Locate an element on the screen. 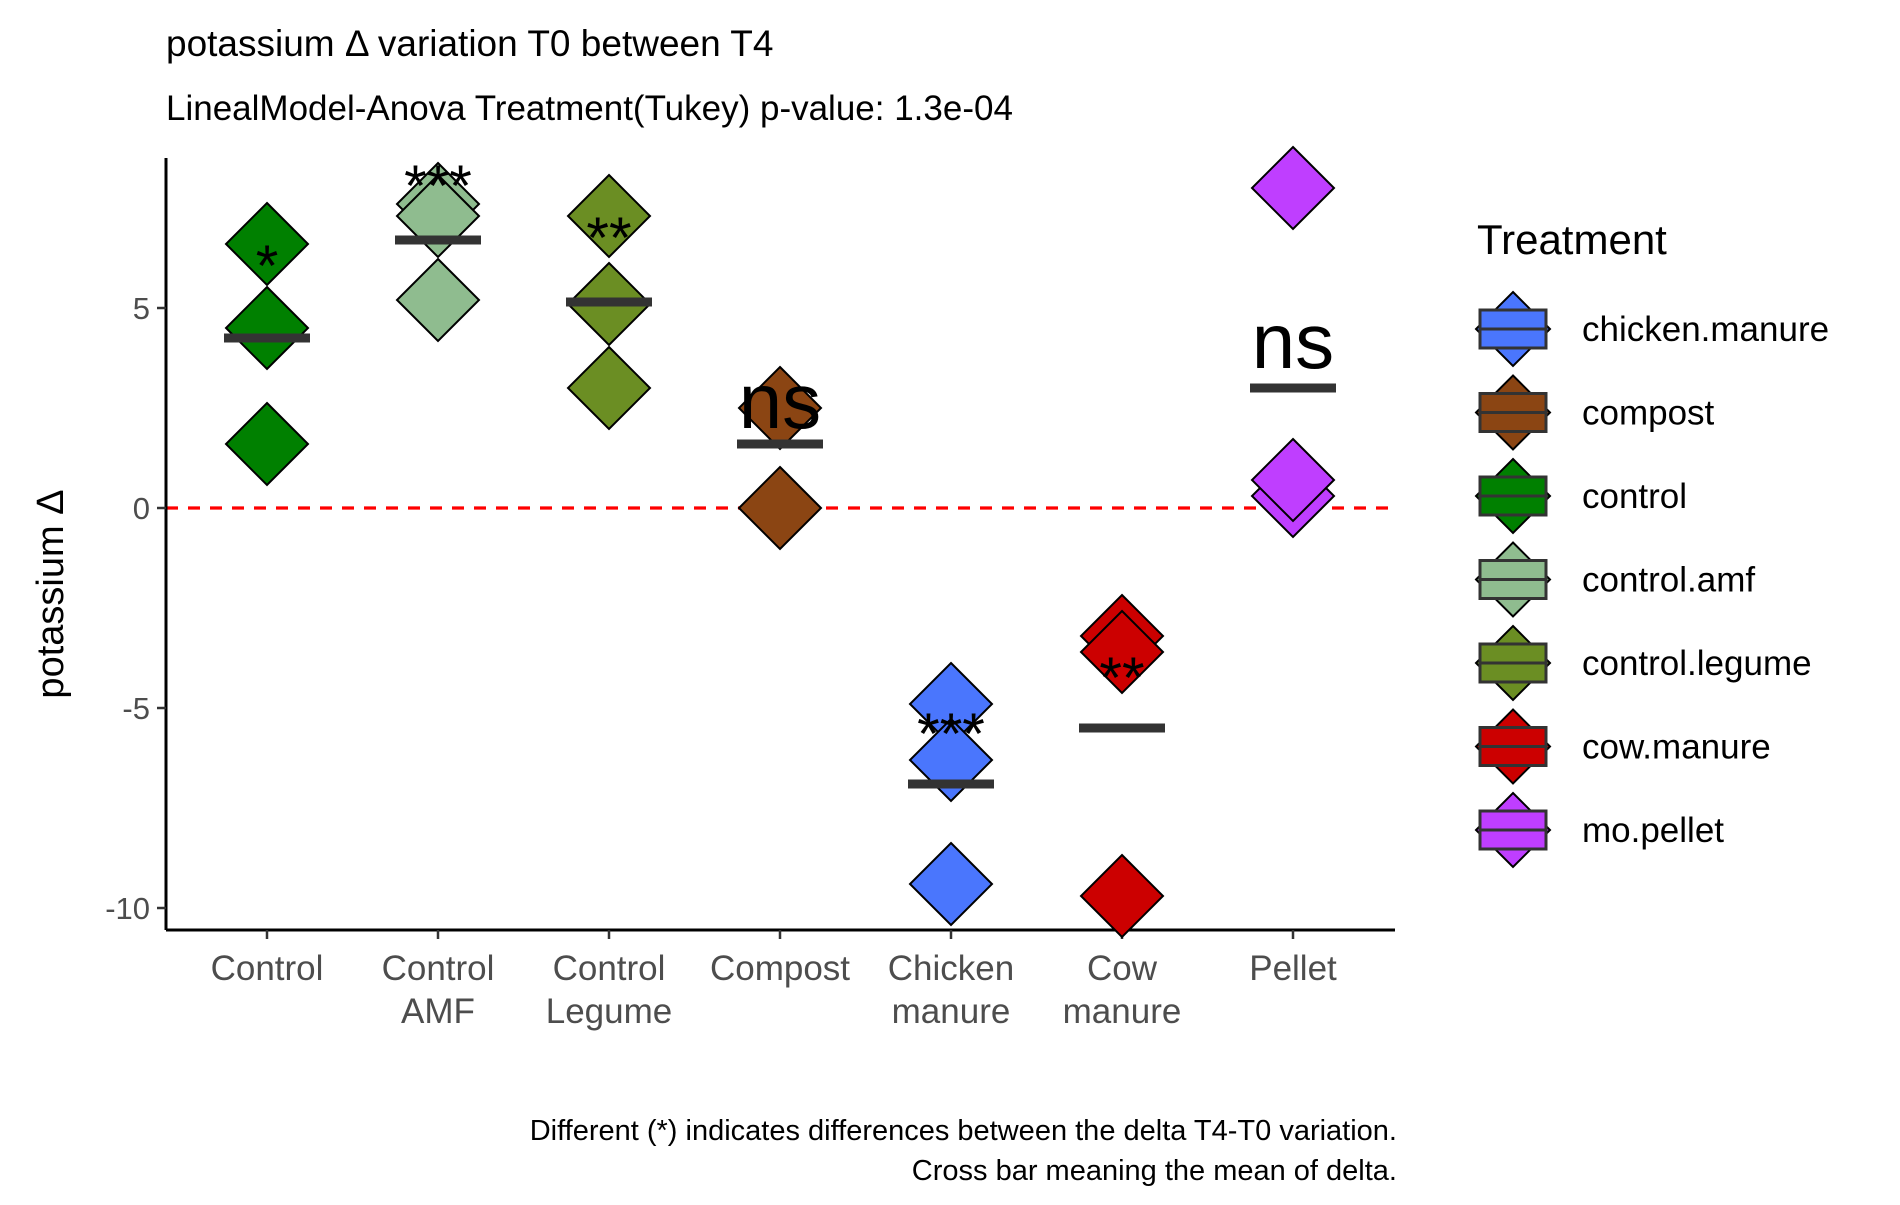 Image resolution: width=1900 pixels, height=1205 pixels. x-tick-label: AMF is located at coordinates (438, 1011).